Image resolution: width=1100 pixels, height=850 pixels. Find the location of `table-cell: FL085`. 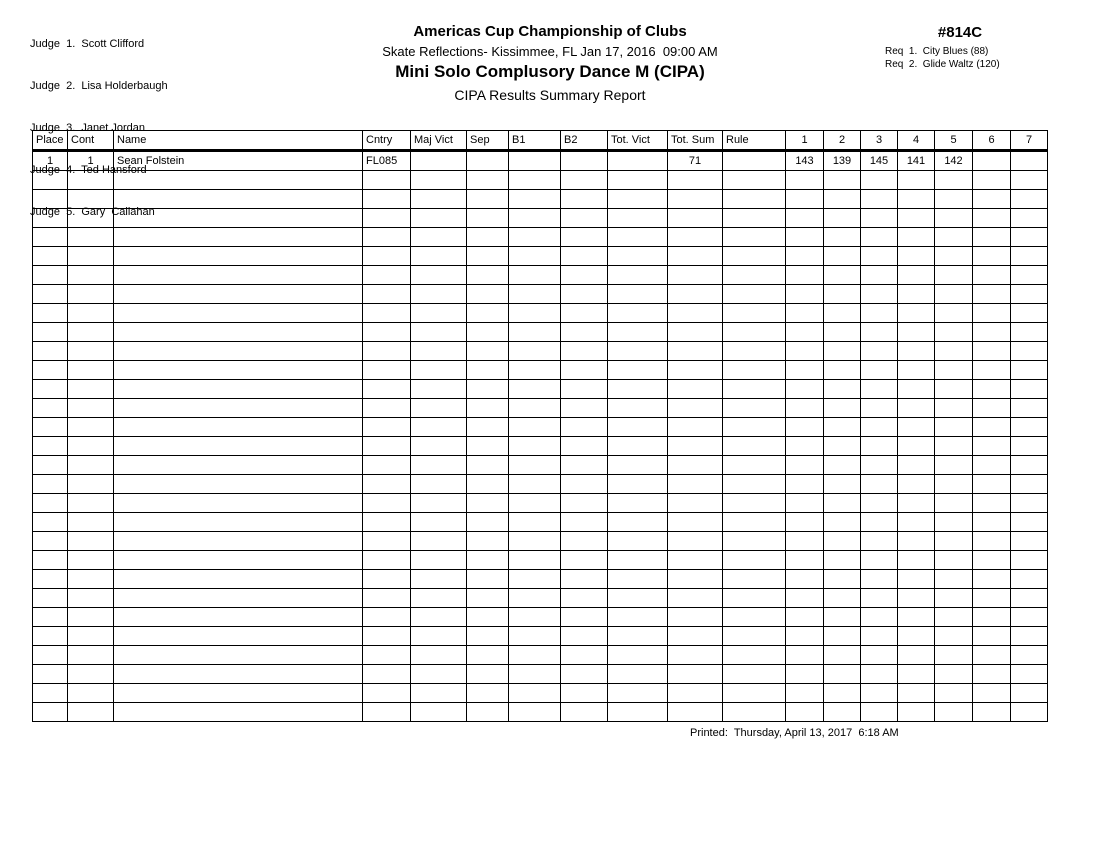

table-cell: FL085 is located at coordinates (386, 160).